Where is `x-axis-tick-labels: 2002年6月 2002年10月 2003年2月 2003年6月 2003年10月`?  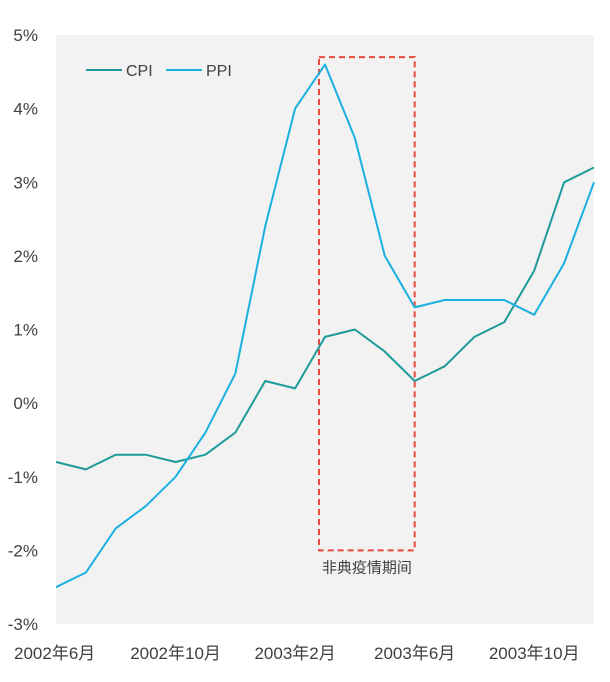
x-axis-tick-labels: 2002年6月 2002年10月 2003年2月 2003年6月 2003年10月 is located at coordinates (297, 653).